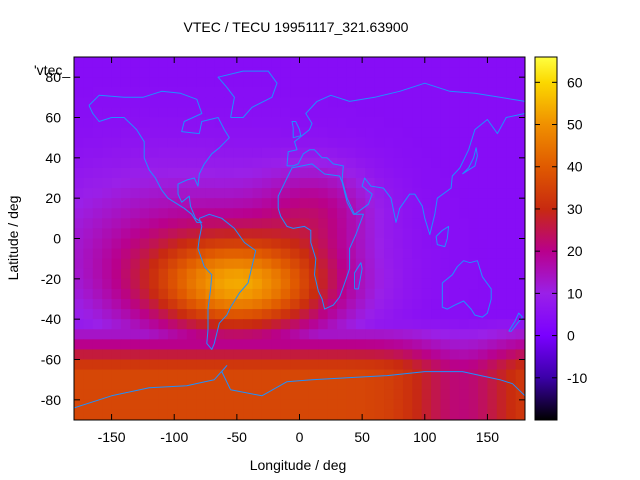 The width and height of the screenshot is (640, 480). I want to click on coastline-south-america, so click(227, 281).